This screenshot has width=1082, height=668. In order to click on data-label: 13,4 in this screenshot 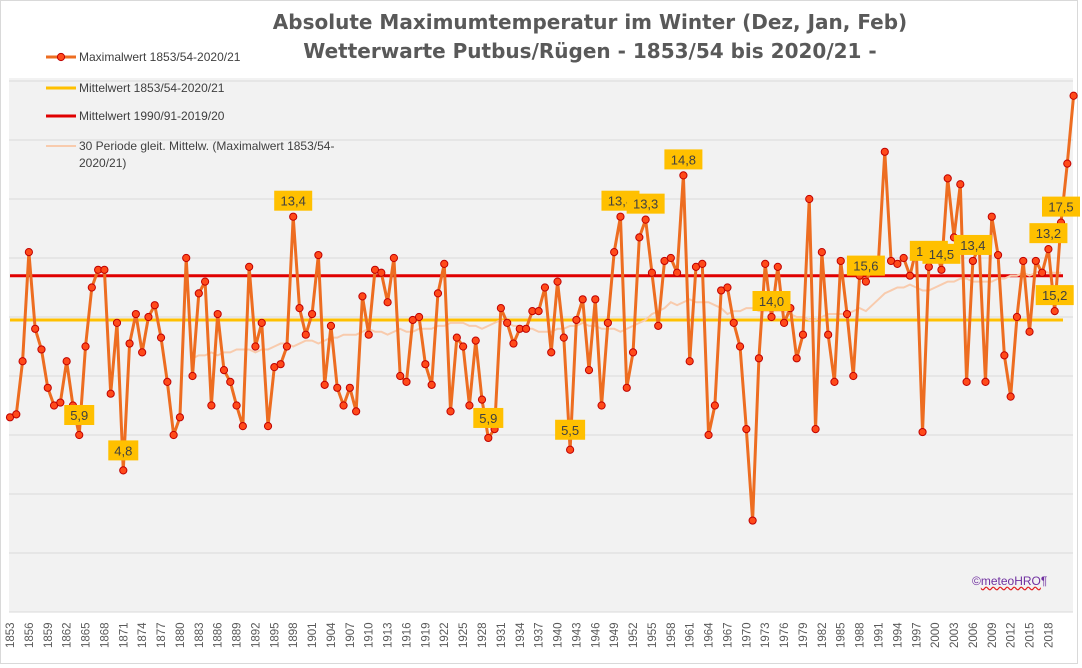, I will do `click(293, 201)`.